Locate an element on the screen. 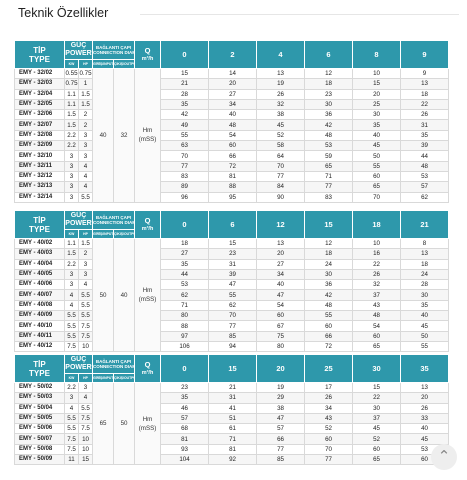 This screenshot has width=467, height=480. head-value-cell: 65 is located at coordinates (377, 460).